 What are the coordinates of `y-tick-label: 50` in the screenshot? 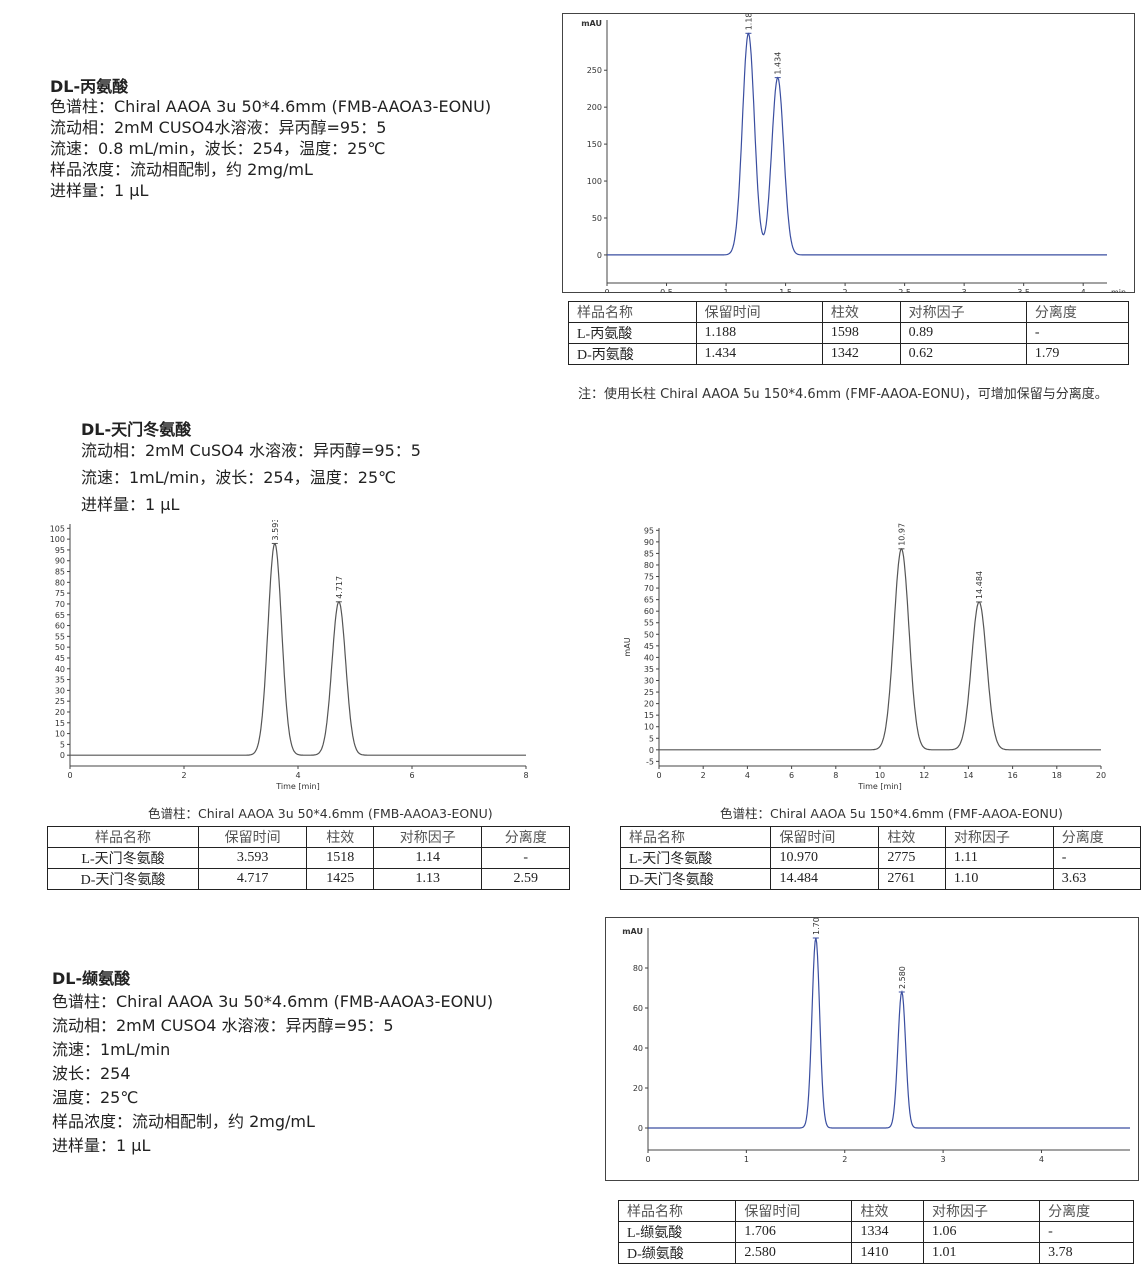 It's located at (60, 647).